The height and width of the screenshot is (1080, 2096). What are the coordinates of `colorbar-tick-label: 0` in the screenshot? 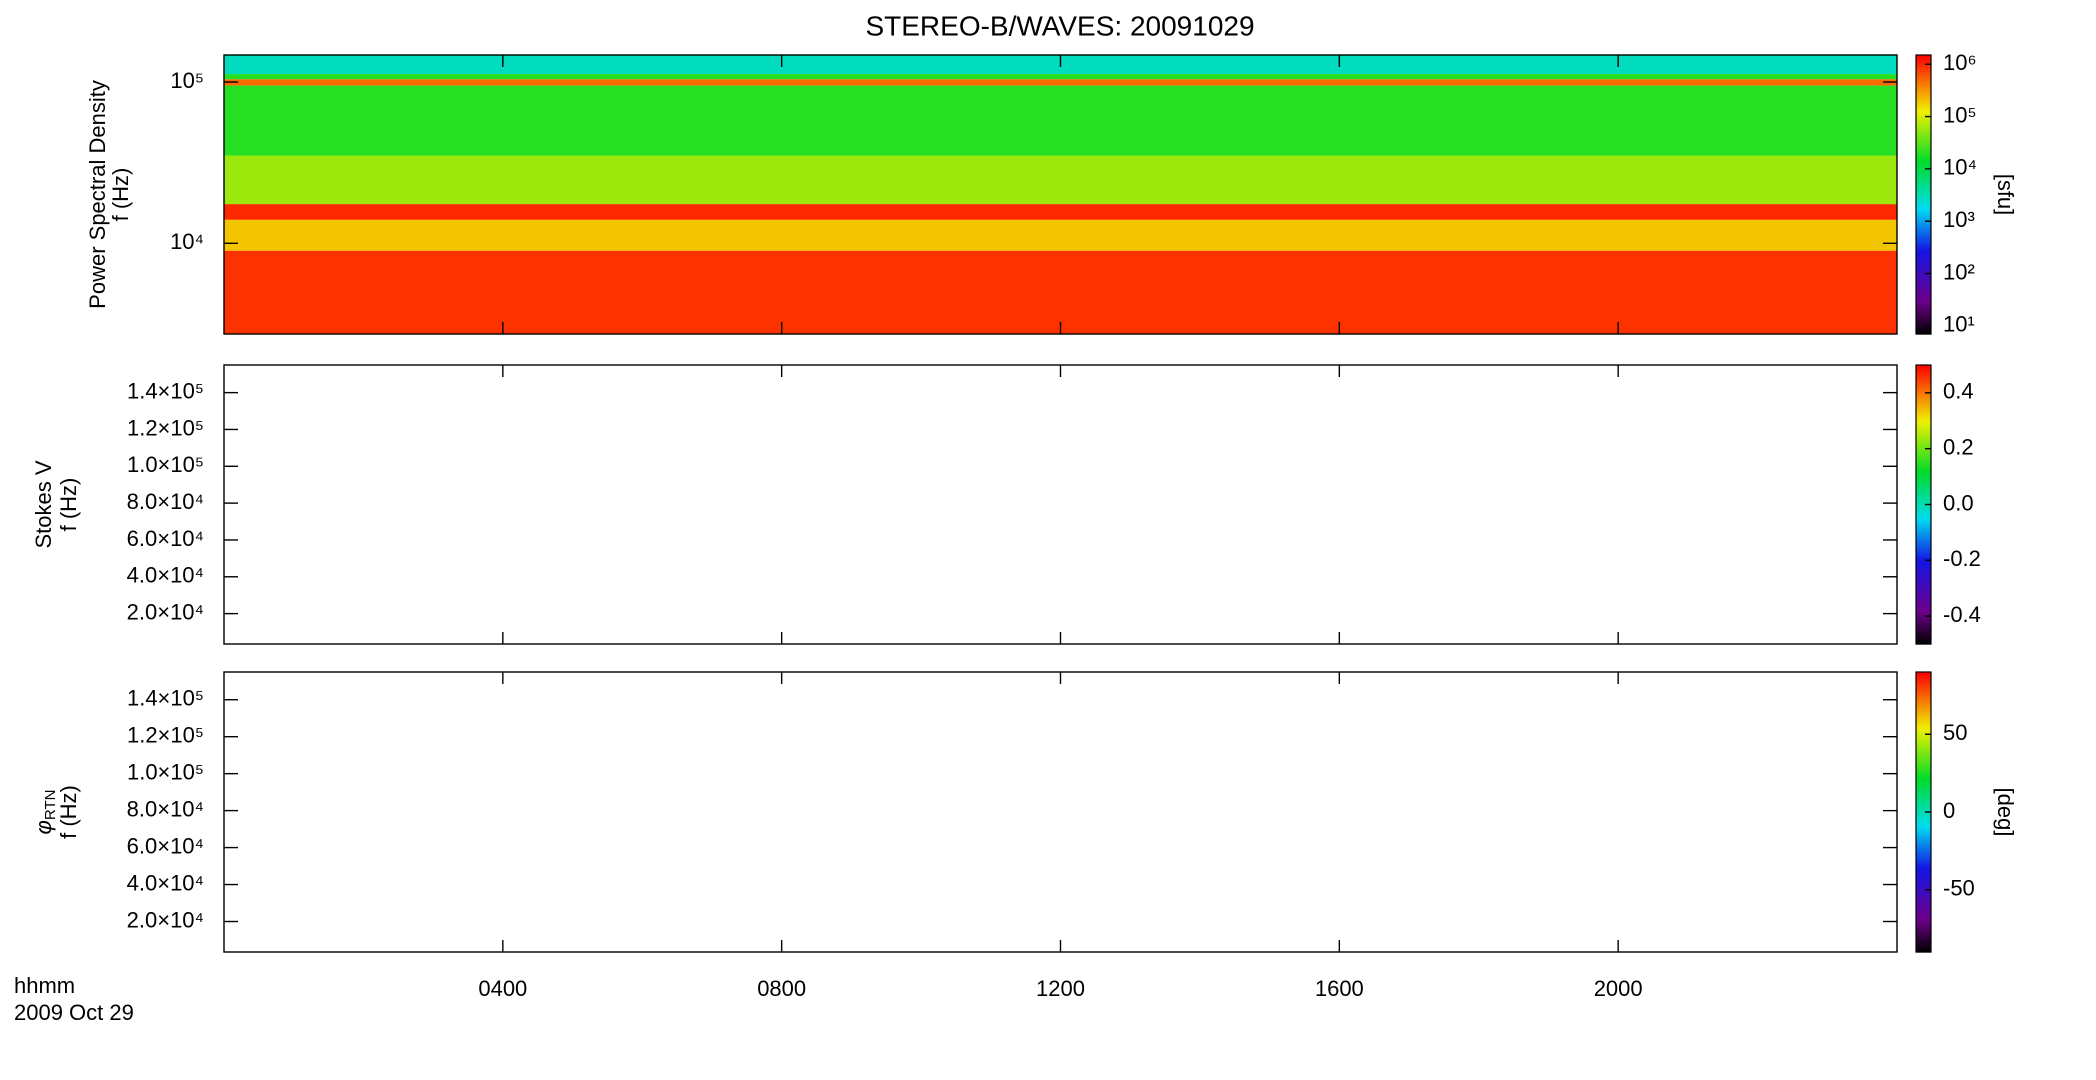 It's located at (1949, 810).